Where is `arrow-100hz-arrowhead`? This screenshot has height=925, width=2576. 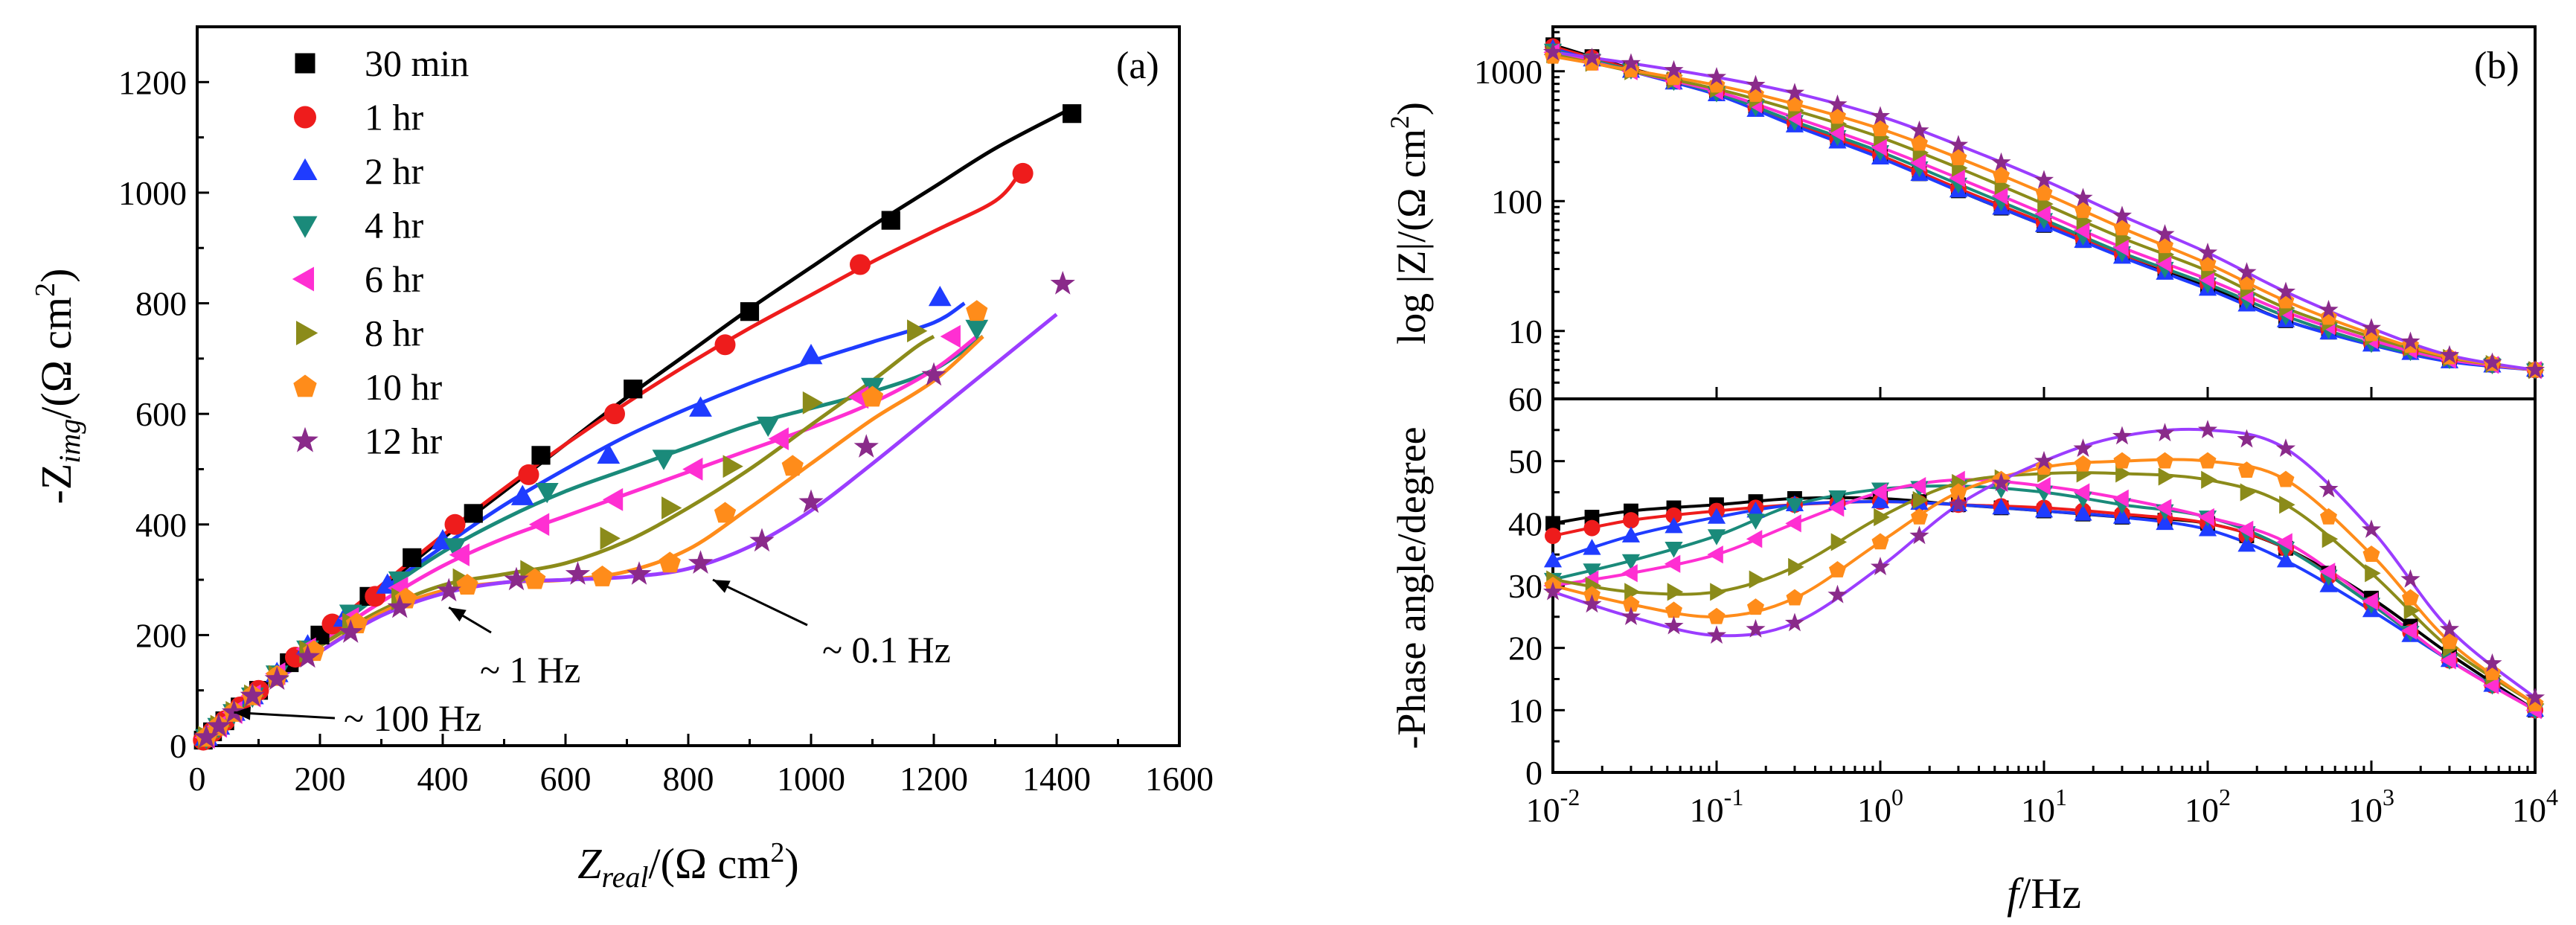 arrow-100hz-arrowhead is located at coordinates (243, 713).